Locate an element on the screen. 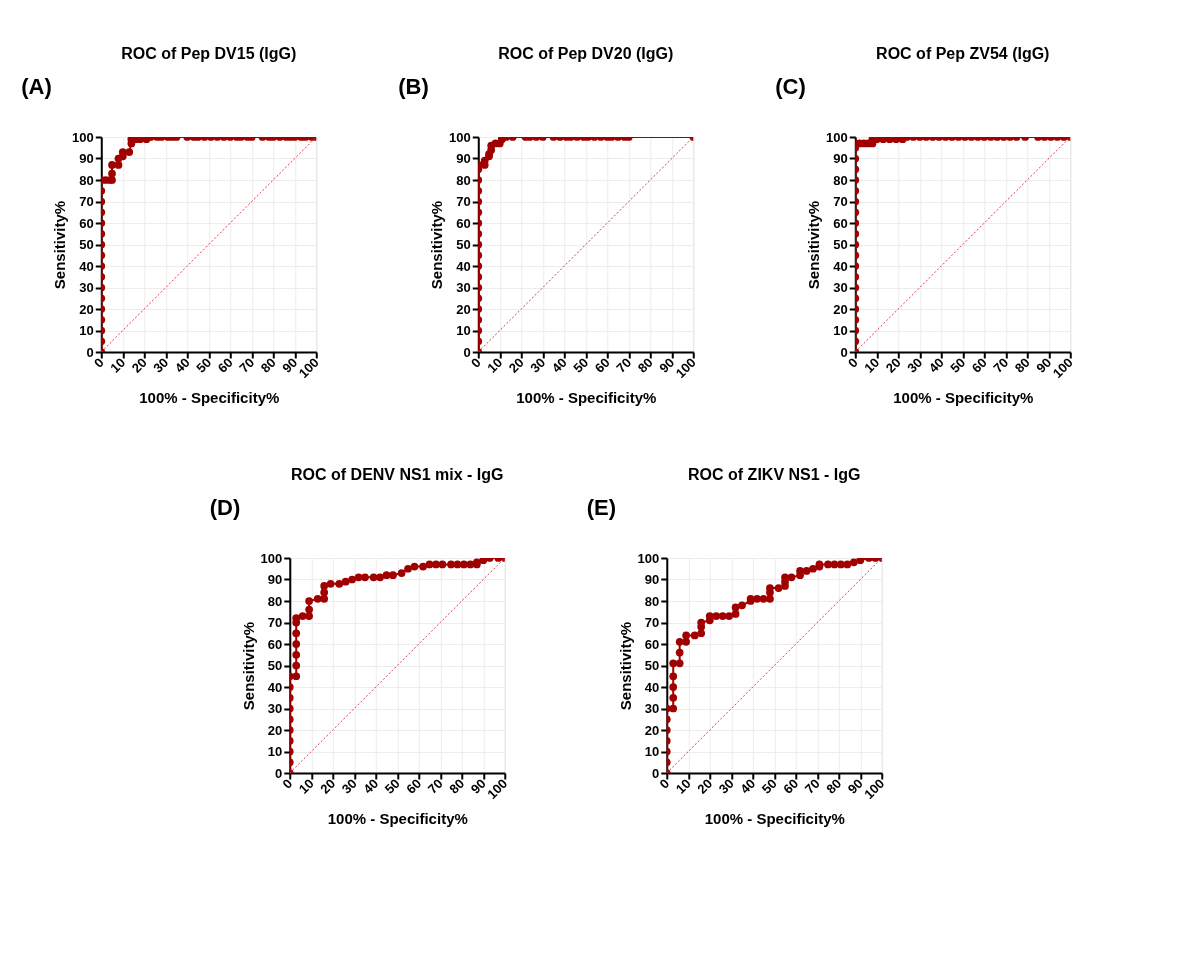 The width and height of the screenshot is (1203, 962). chart-title: ROC of Pep DV15 (IgG) is located at coordinates (209, 53).